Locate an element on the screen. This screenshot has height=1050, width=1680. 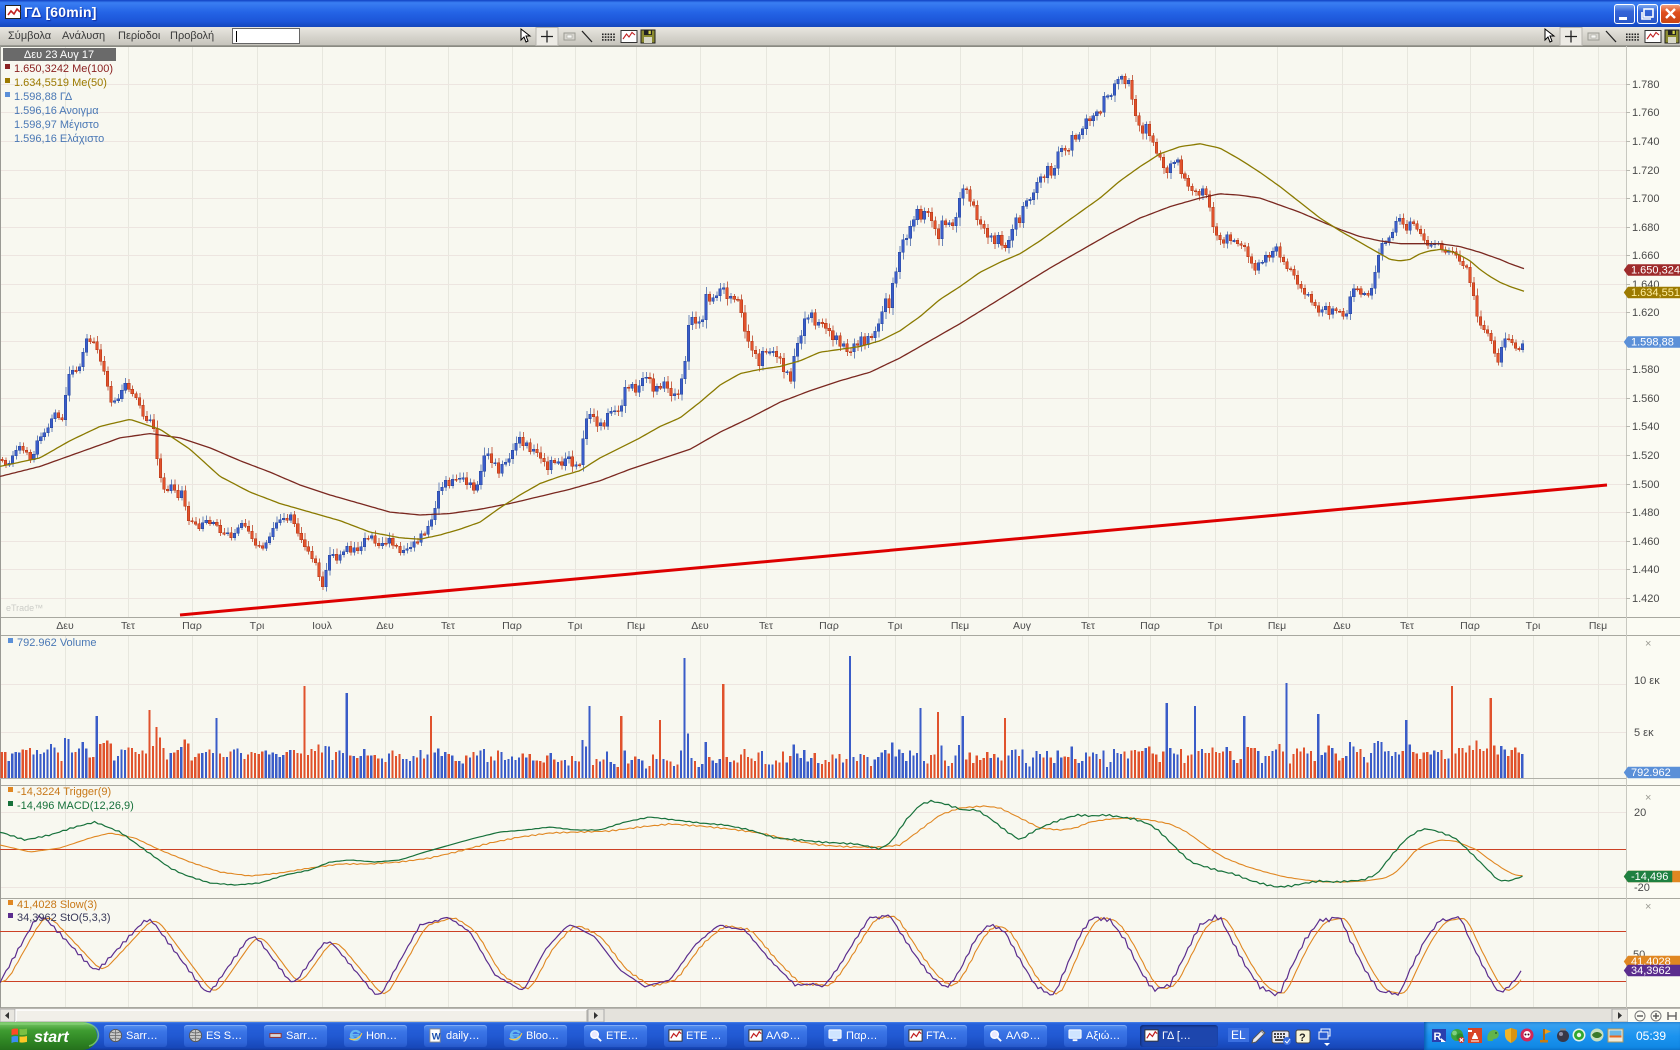
svg-text: 1.540 is located at coordinates (1646, 427).